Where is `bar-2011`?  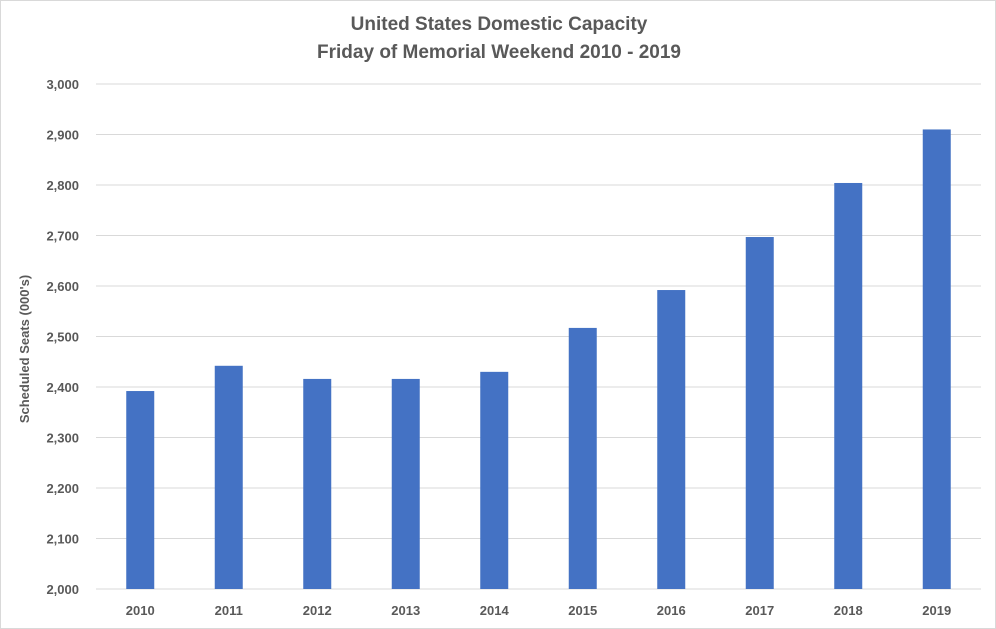
bar-2011 is located at coordinates (228, 477).